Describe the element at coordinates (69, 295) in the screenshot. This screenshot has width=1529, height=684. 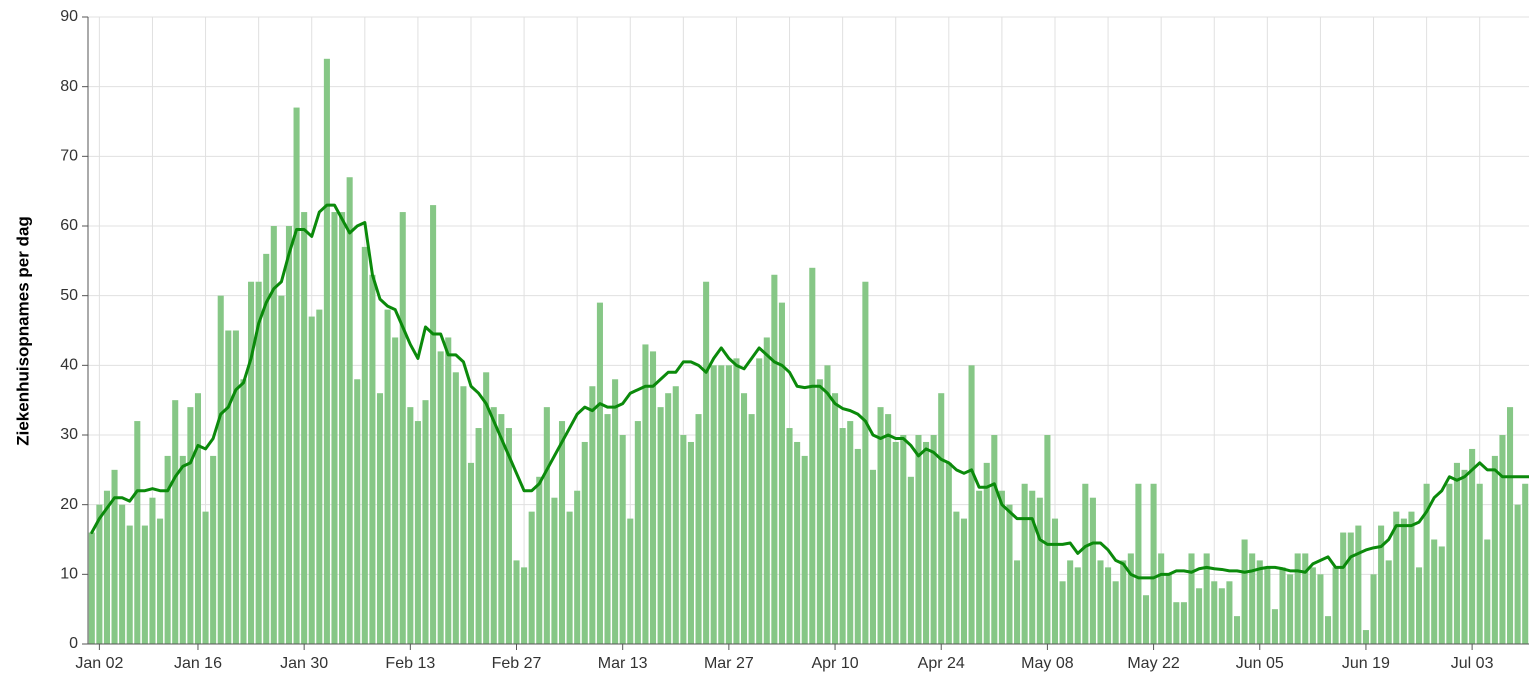
I see `y-tick-label: 50` at that location.